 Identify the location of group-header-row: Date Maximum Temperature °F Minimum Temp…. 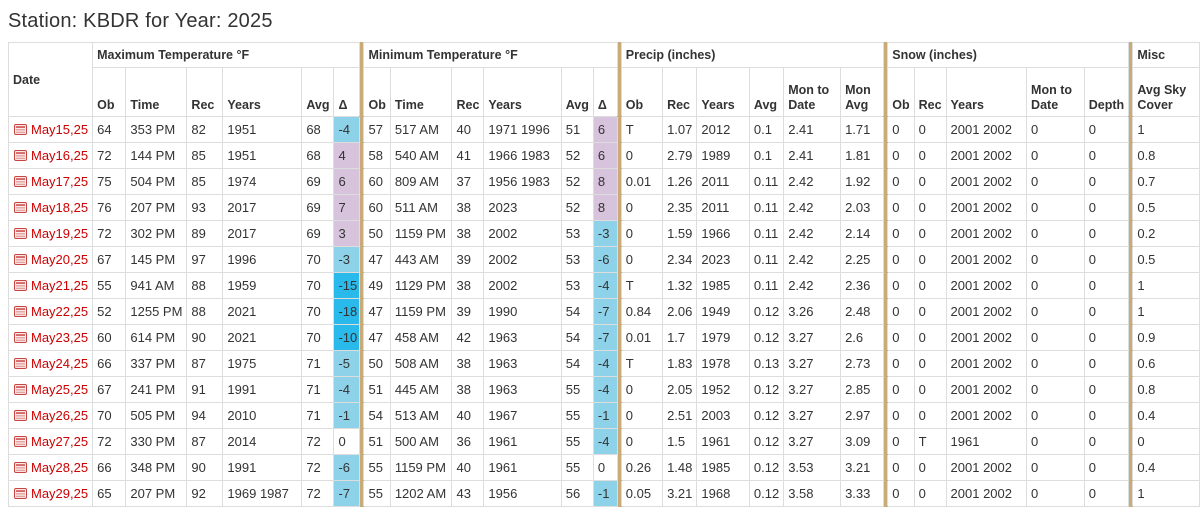
(603, 79).